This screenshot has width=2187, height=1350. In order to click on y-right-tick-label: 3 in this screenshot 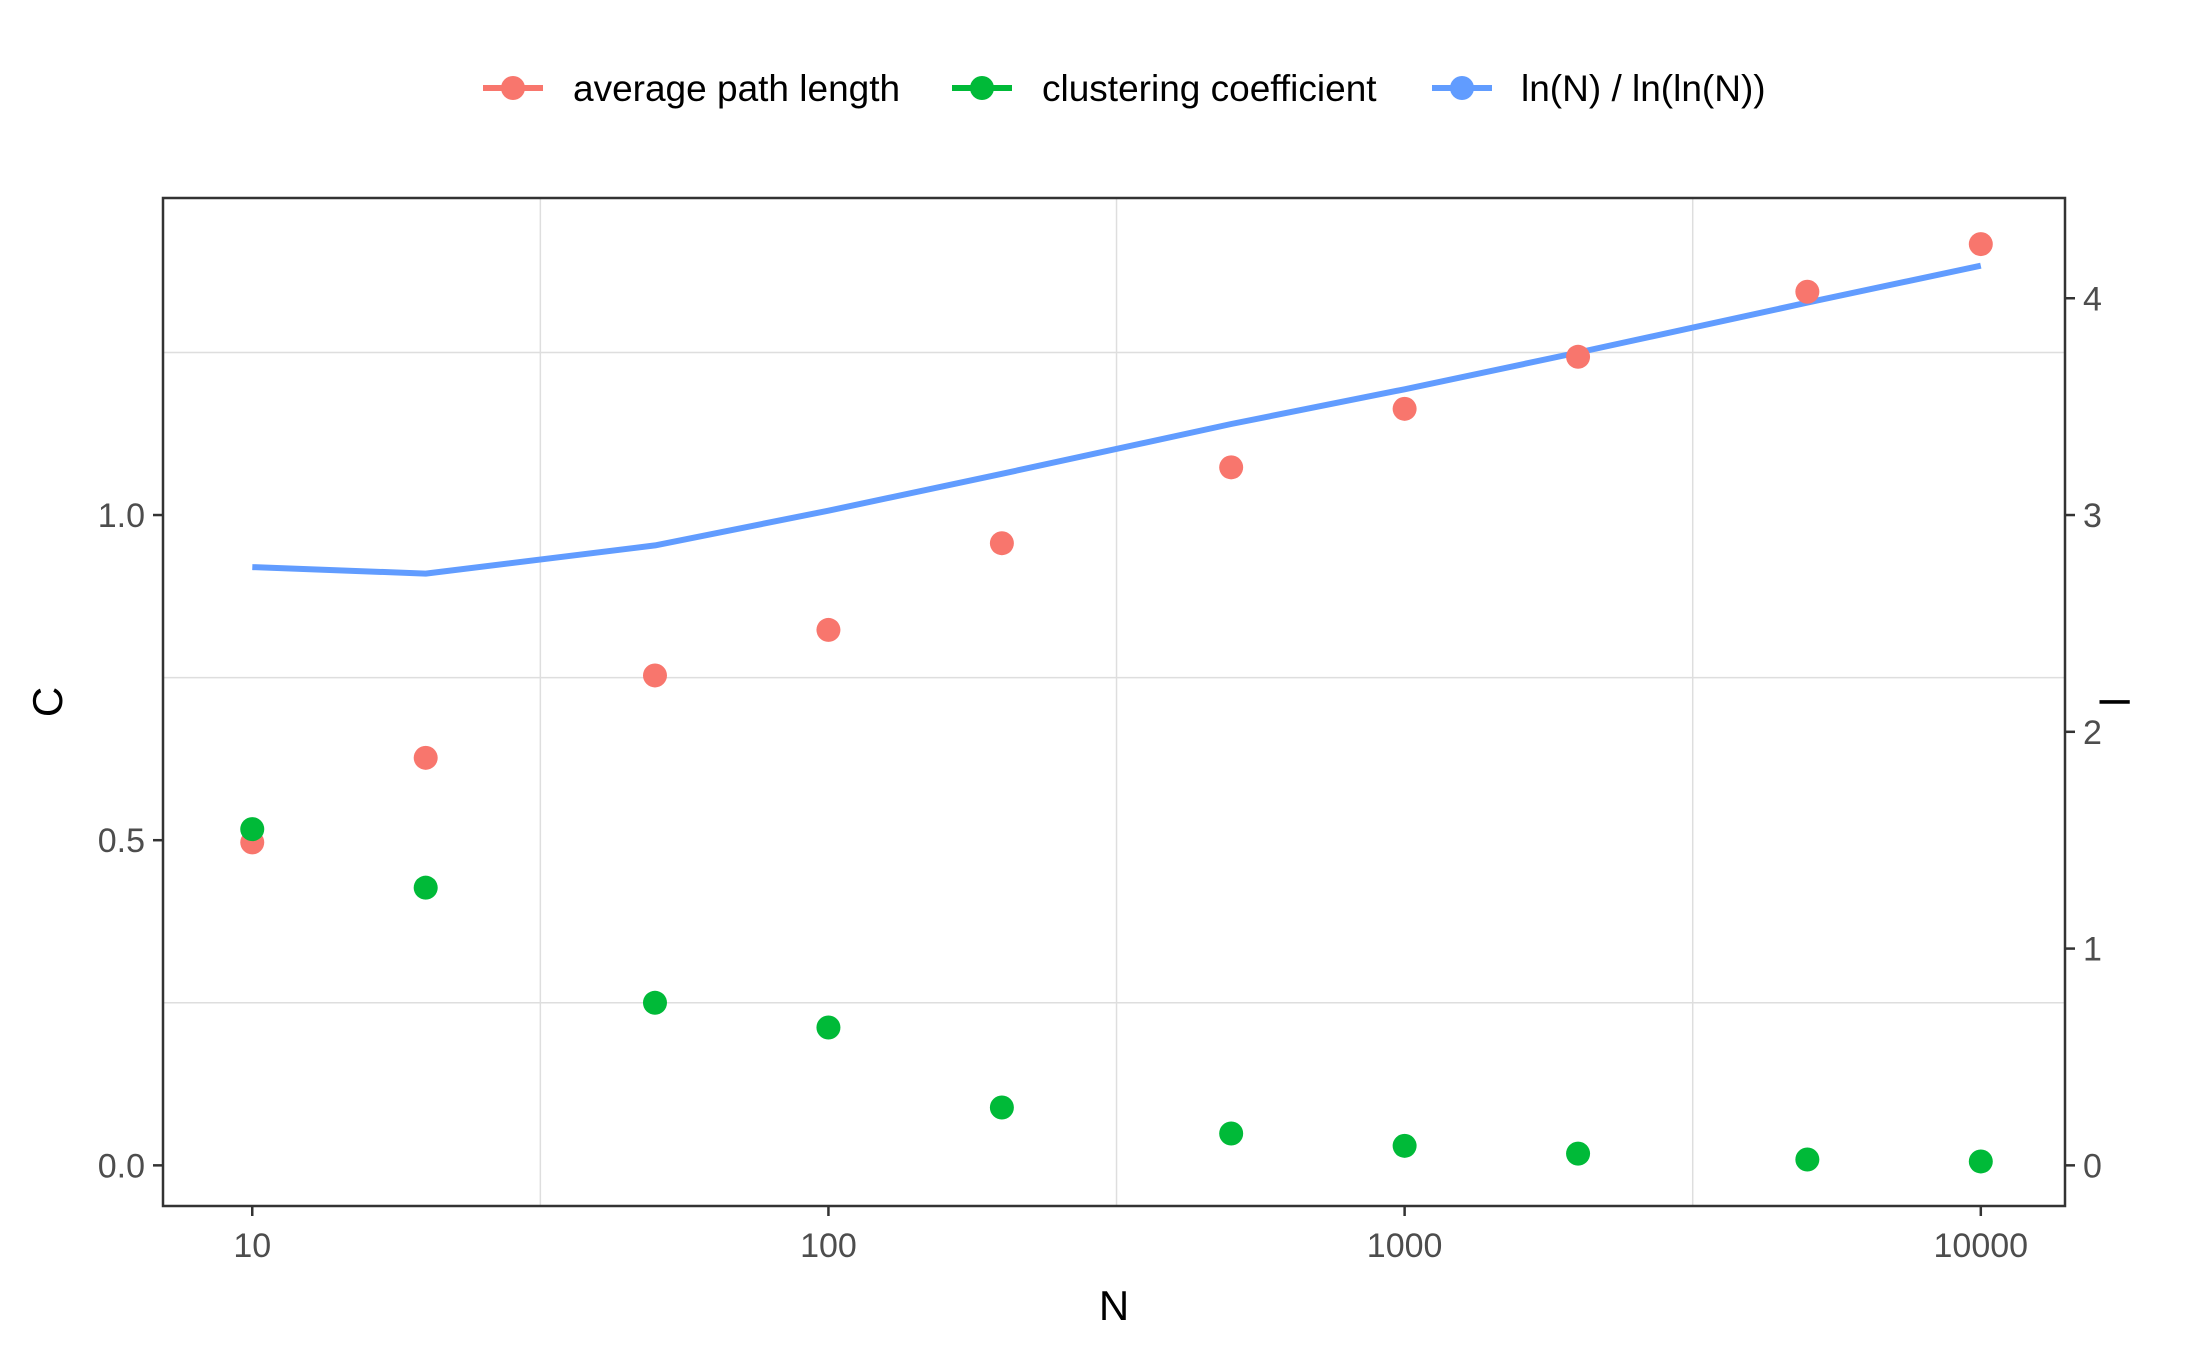, I will do `click(2092, 516)`.